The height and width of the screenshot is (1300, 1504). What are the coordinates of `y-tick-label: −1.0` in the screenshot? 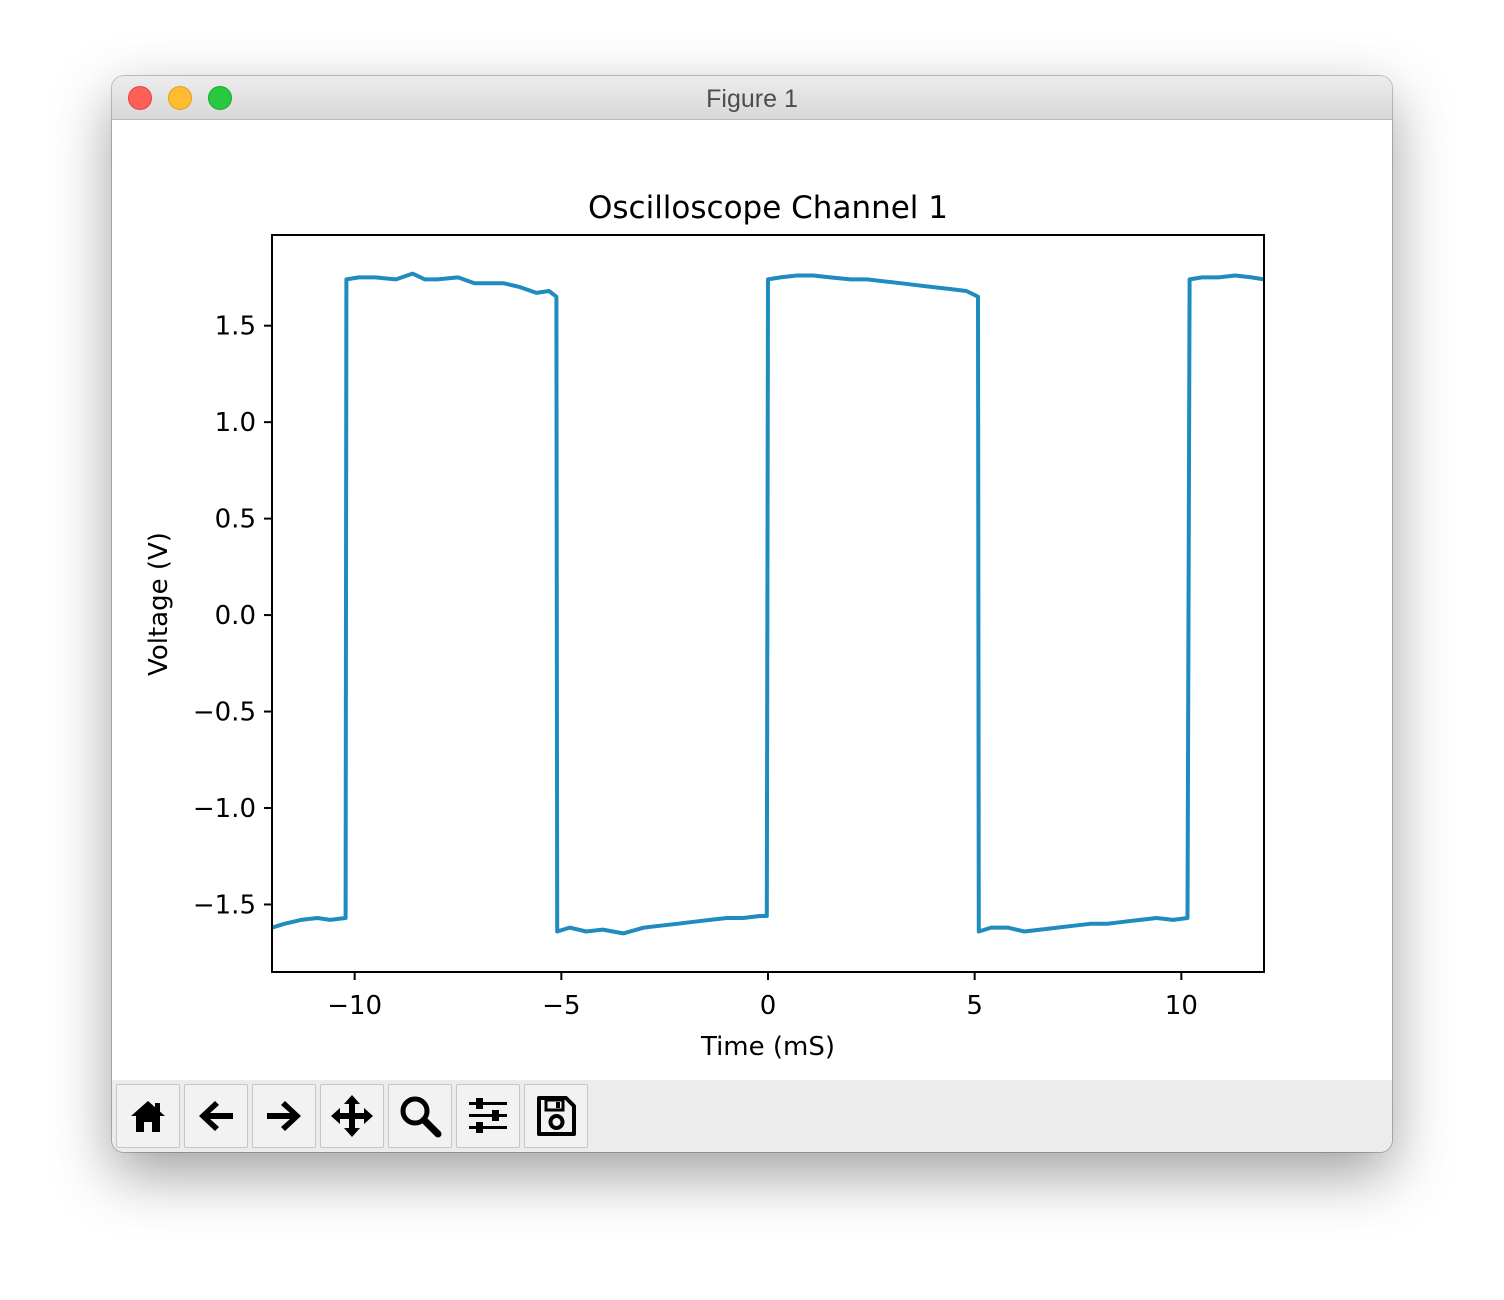 It's located at (224, 809).